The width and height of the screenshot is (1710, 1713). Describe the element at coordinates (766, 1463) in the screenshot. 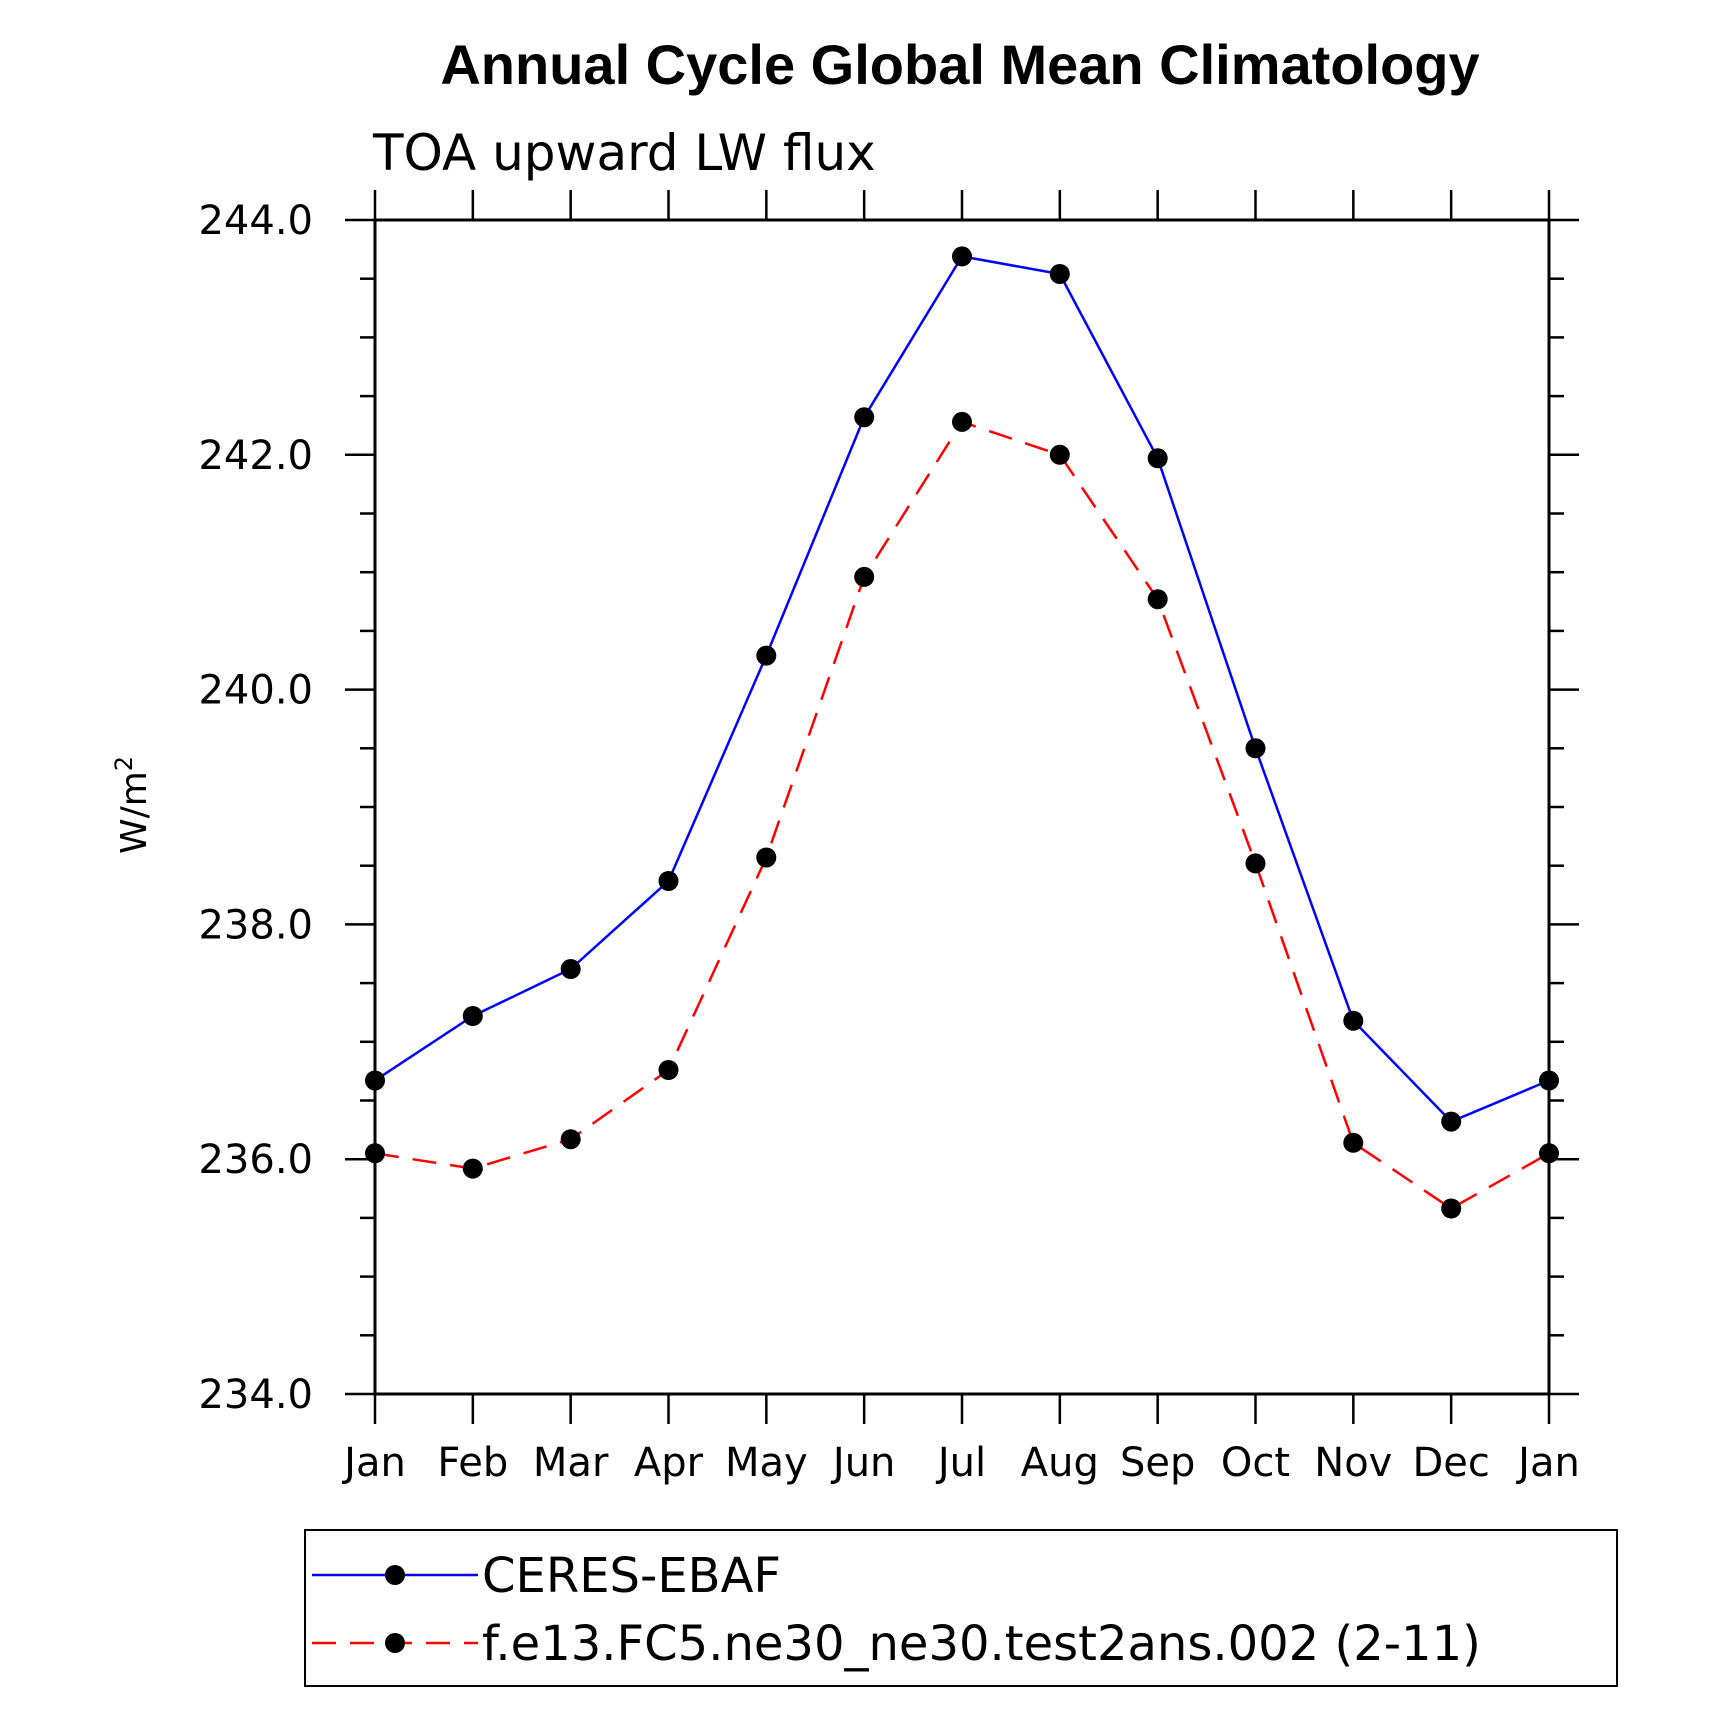

I see `x-tick-label: May` at that location.